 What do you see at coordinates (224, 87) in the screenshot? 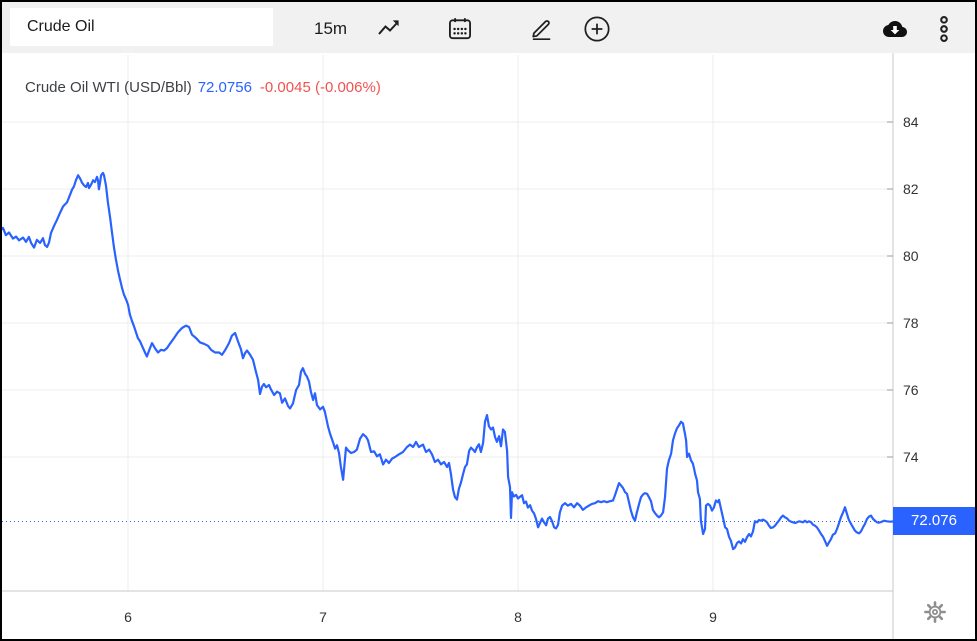
I see `legend-last-price: 72.0756` at bounding box center [224, 87].